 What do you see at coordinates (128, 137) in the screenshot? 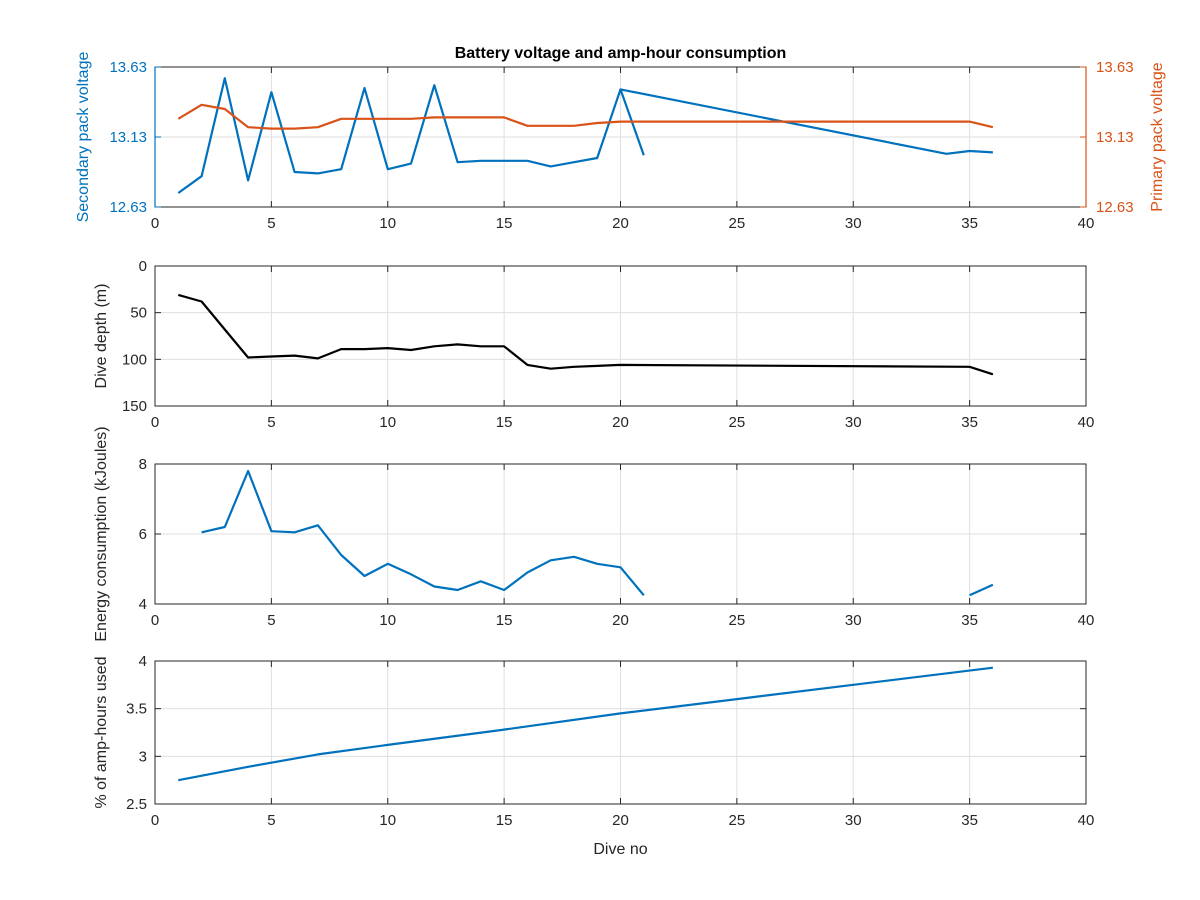
I see `y-tick-label: 13.13` at bounding box center [128, 137].